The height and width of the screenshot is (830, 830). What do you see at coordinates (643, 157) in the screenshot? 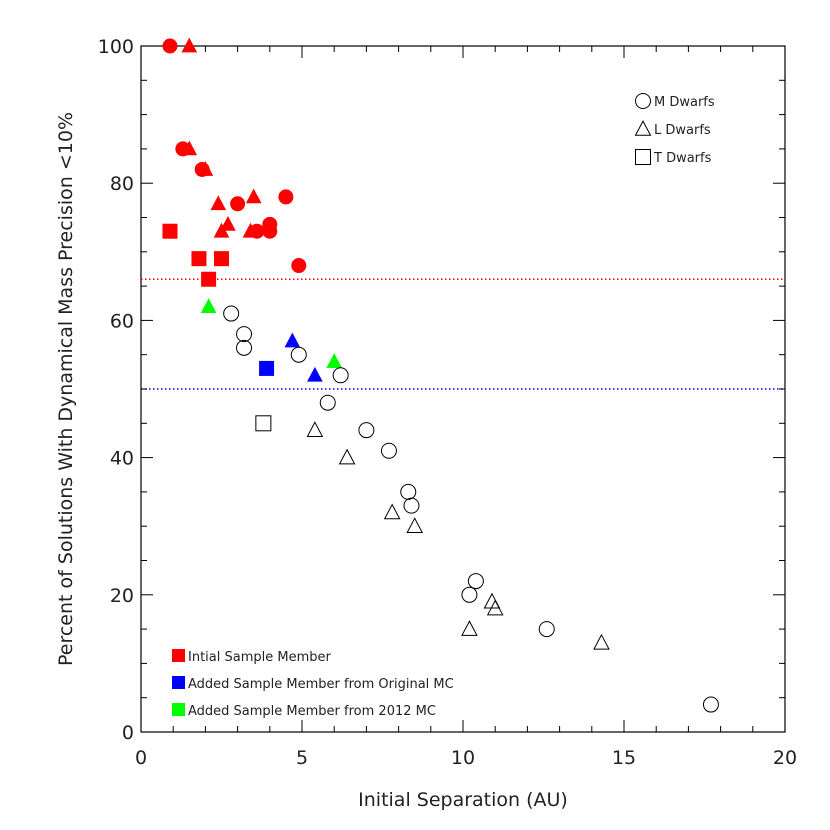
I see `square-legend-icon` at bounding box center [643, 157].